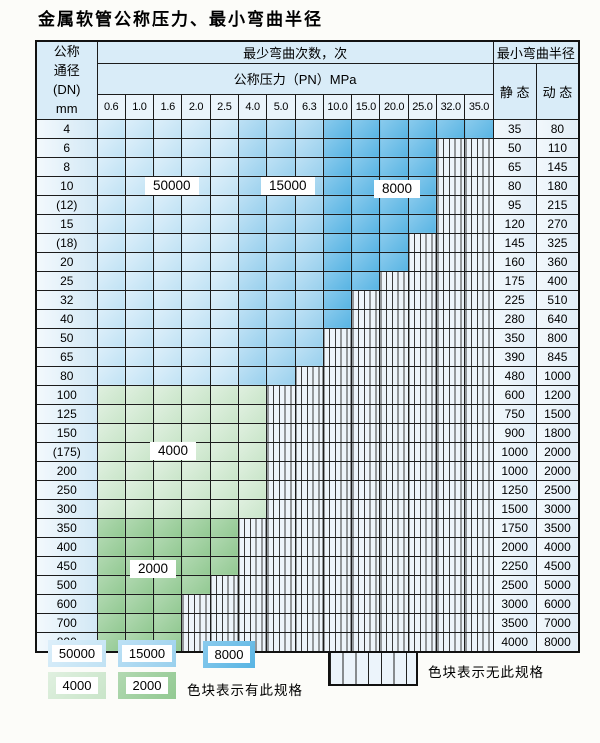 Image resolution: width=600 pixels, height=743 pixels. What do you see at coordinates (307, 394) in the screenshot?
I see `table-row: 100 600 1200` at bounding box center [307, 394].